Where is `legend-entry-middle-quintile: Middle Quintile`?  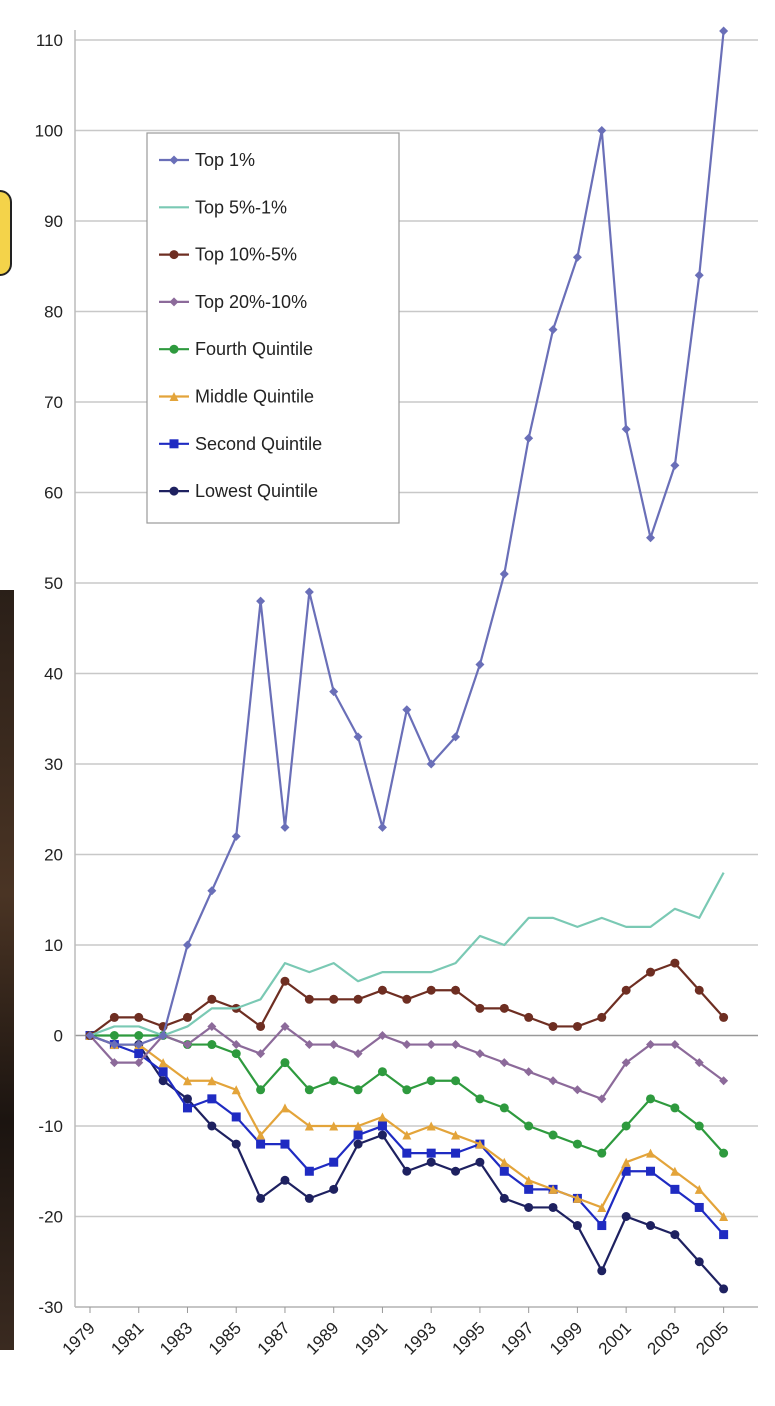 legend-entry-middle-quintile: Middle Quintile is located at coordinates (236, 397).